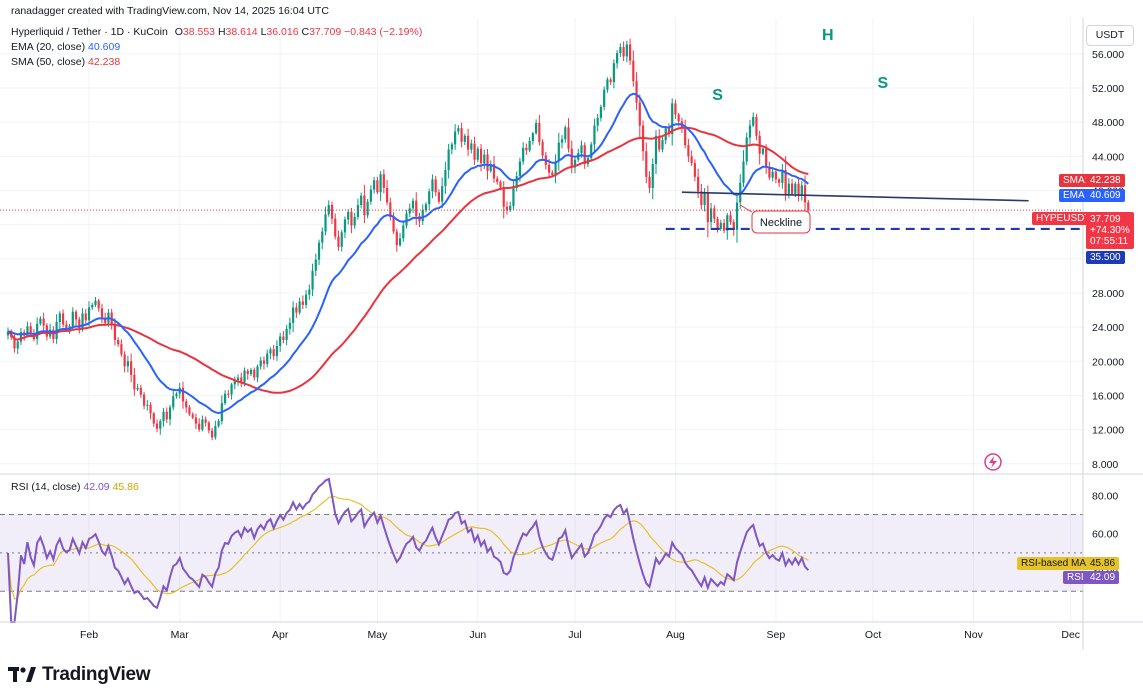 This screenshot has height=698, width=1143. I want to click on currency-button: USDT, so click(1110, 35).